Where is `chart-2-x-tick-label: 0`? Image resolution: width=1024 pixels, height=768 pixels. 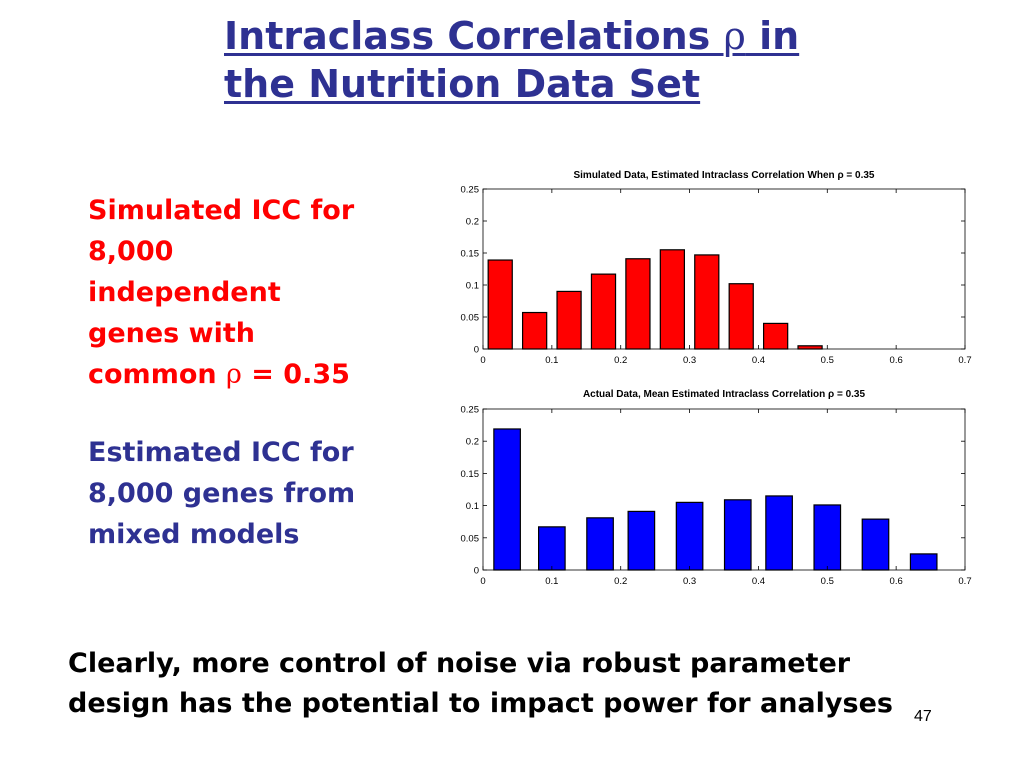
chart-2-x-tick-label: 0 is located at coordinates (482, 581).